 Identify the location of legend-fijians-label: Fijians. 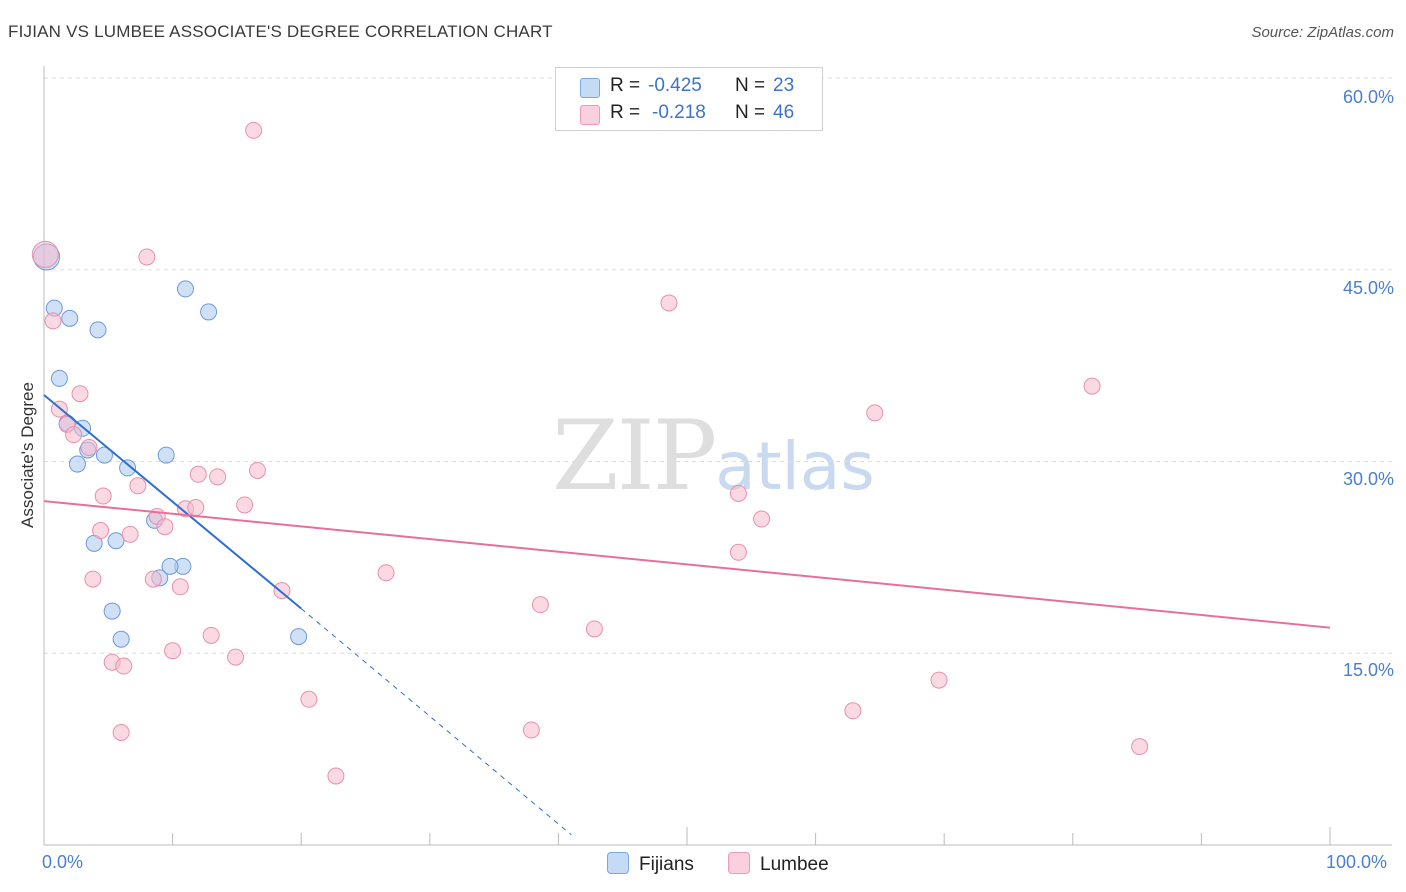
(666, 864).